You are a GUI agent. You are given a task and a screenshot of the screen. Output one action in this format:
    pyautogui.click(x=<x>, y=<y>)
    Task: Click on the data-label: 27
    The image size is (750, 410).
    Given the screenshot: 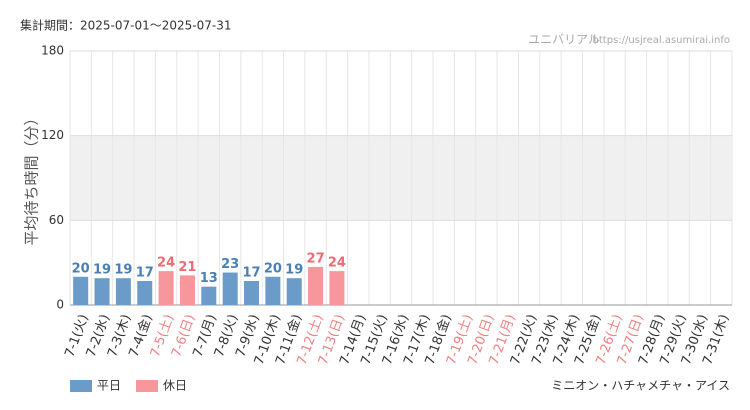 What is the action you would take?
    pyautogui.click(x=316, y=258)
    